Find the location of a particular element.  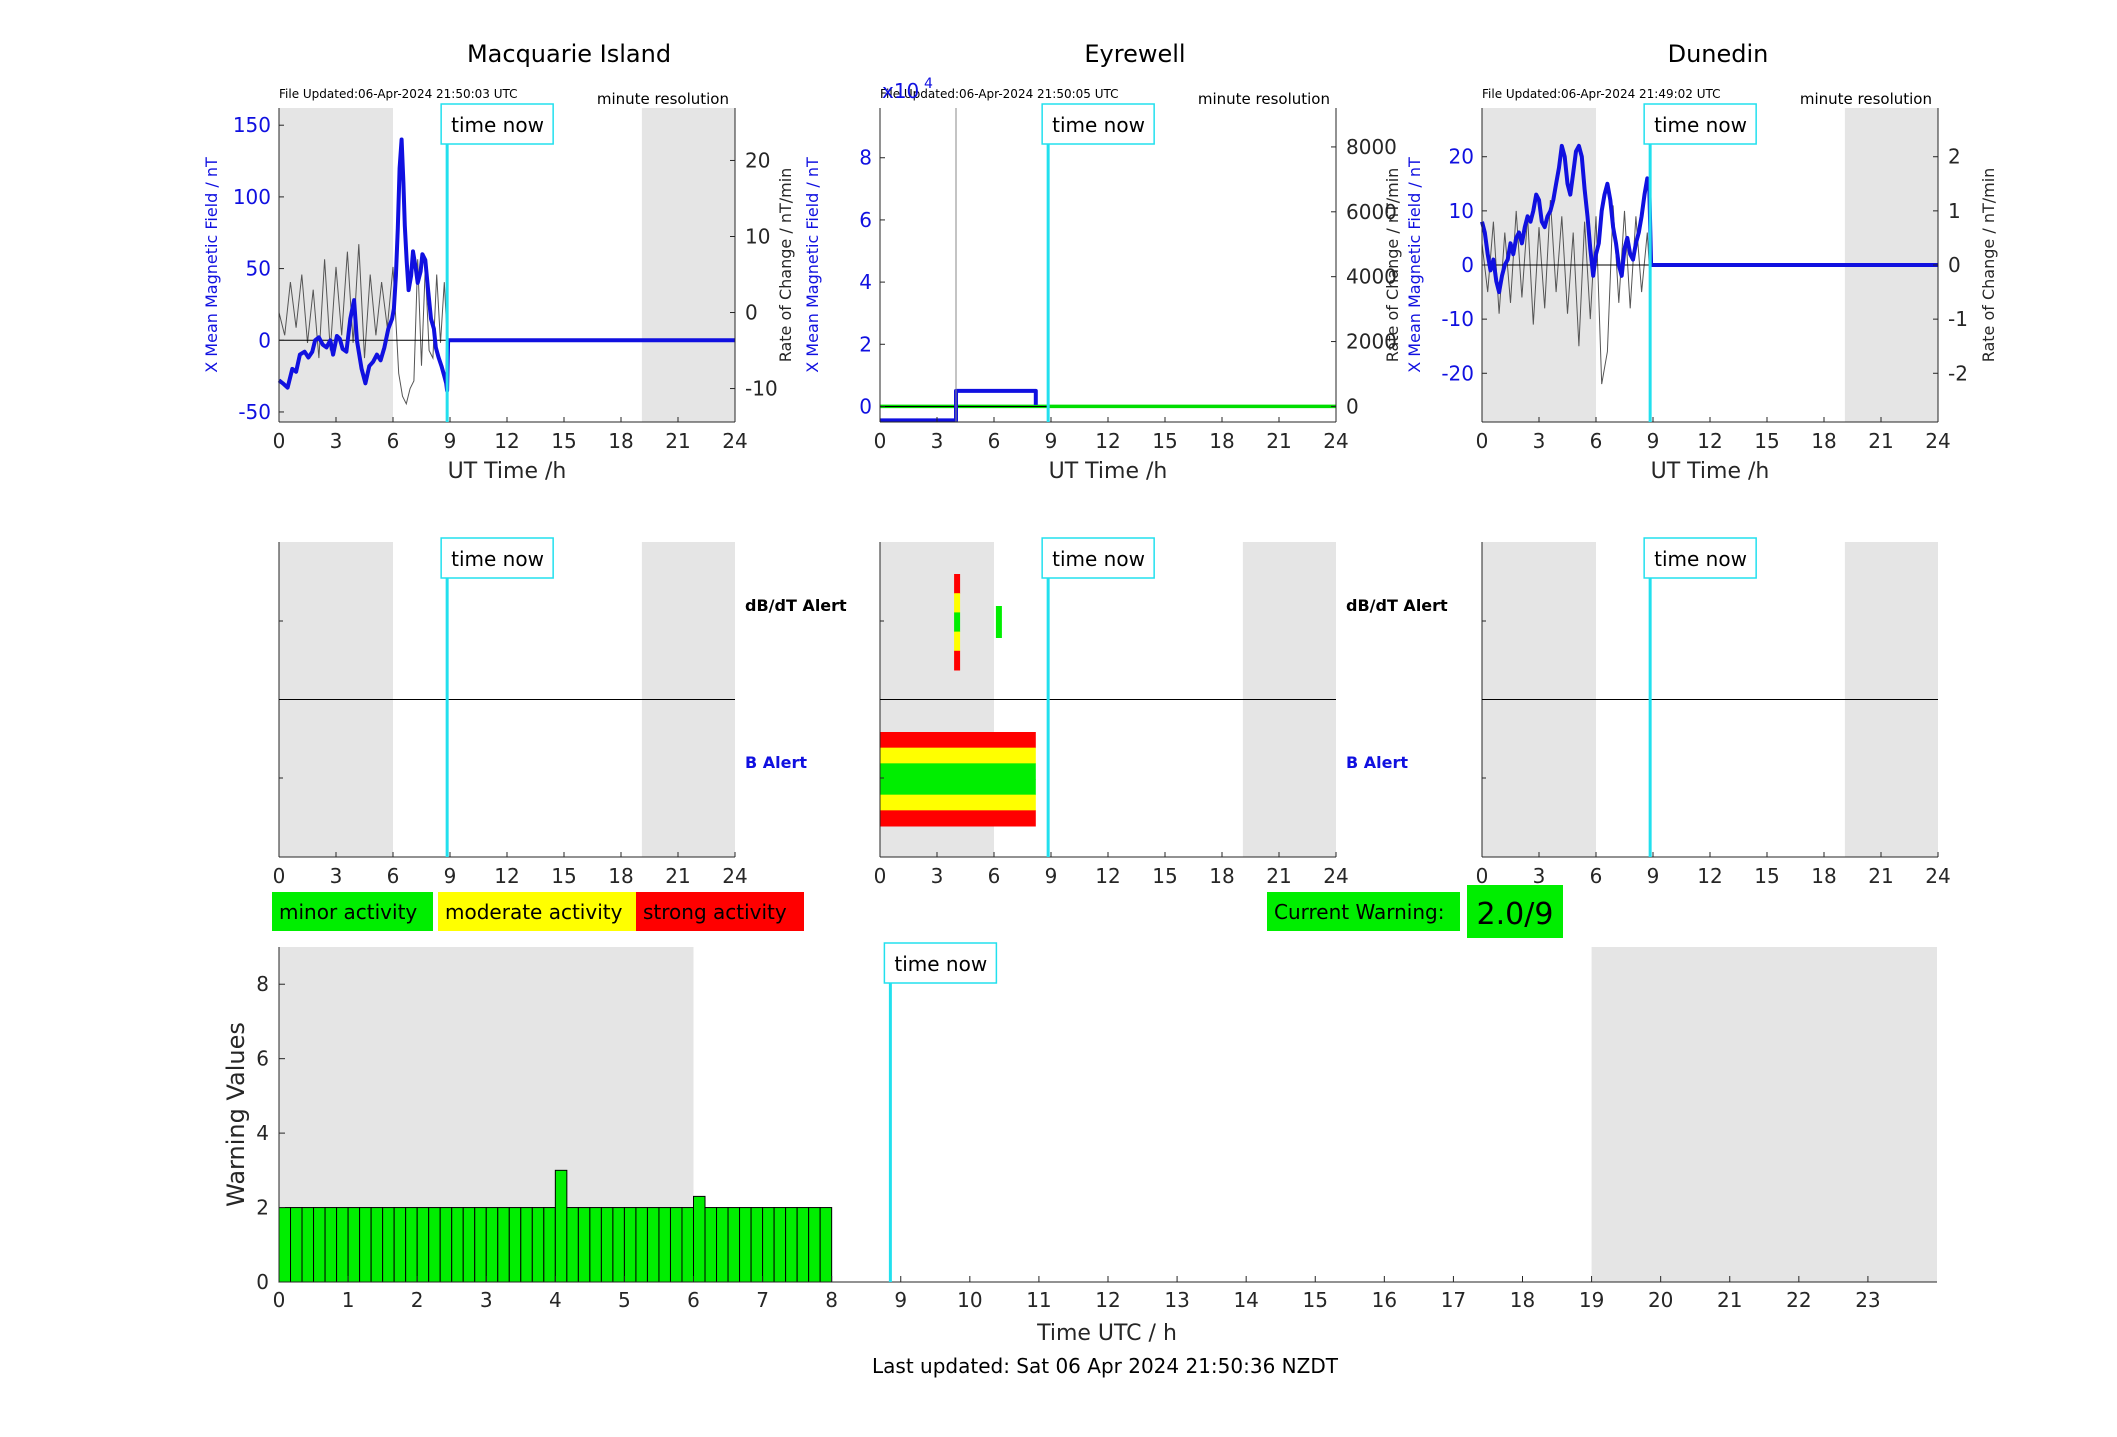

y-tick-label: 8 is located at coordinates (262, 984).